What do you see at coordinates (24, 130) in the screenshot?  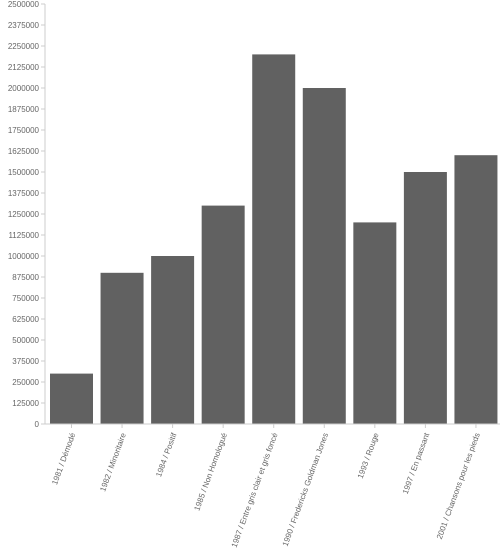 I see `y-tick-label: 1750000` at bounding box center [24, 130].